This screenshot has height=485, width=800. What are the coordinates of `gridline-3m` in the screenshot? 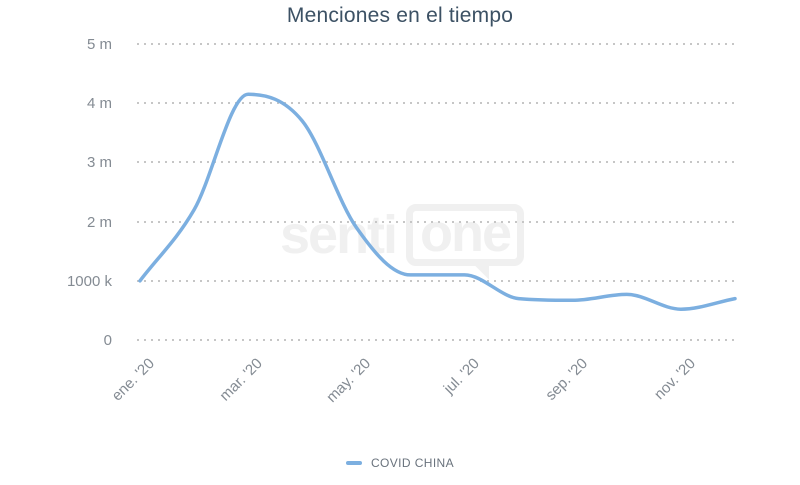 It's located at (437, 162).